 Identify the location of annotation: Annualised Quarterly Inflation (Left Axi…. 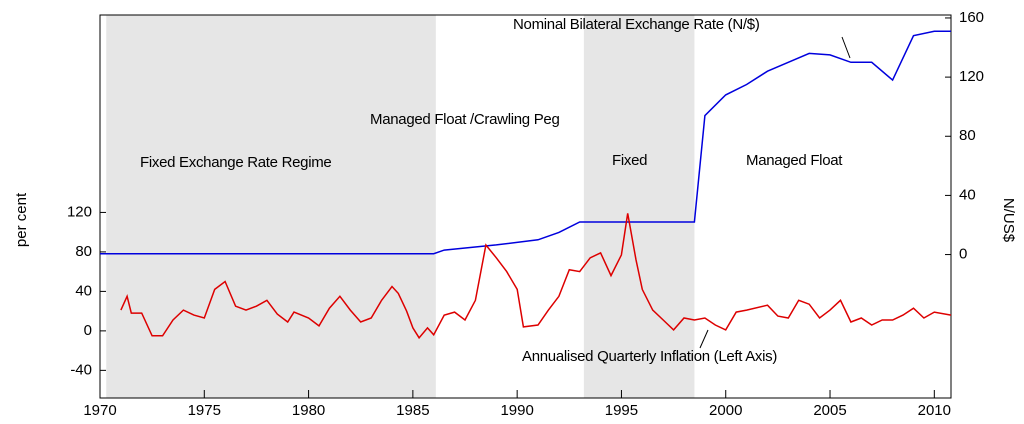
(649, 356).